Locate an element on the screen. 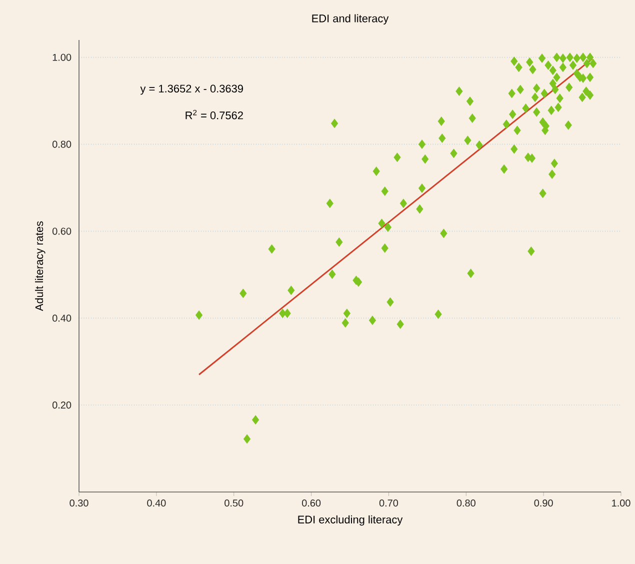 Image resolution: width=635 pixels, height=564 pixels. chart-title: EDI and literacy is located at coordinates (350, 19).